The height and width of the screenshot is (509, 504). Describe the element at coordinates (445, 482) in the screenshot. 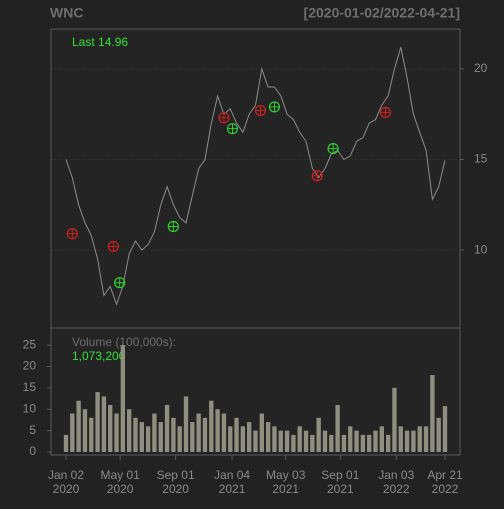

I see `x-tick-label: Apr 21 2022` at that location.